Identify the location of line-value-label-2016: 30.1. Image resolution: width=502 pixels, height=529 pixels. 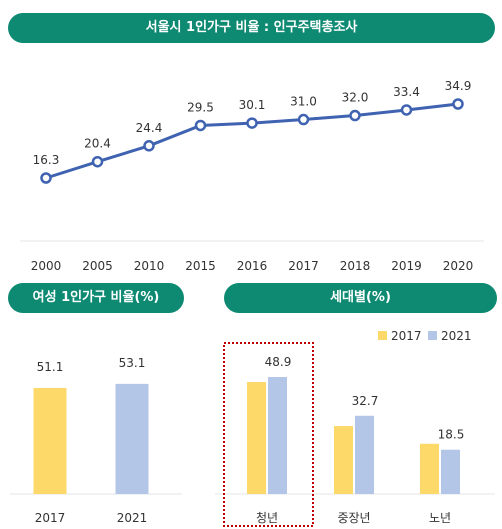
(252, 105).